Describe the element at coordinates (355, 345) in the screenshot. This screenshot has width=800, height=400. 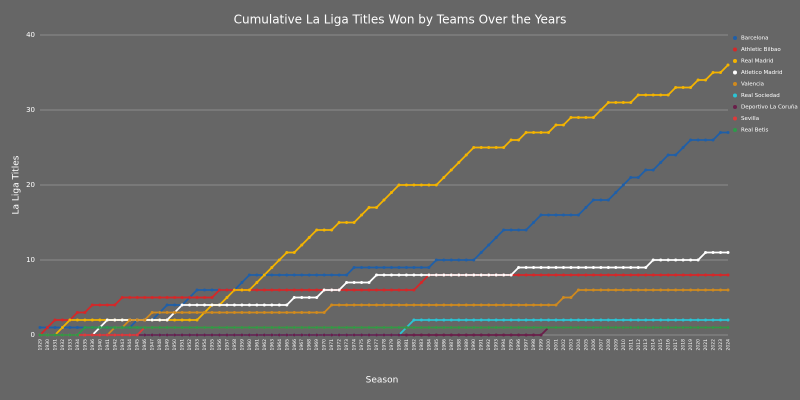
I see `x-tick-label: 1974` at that location.